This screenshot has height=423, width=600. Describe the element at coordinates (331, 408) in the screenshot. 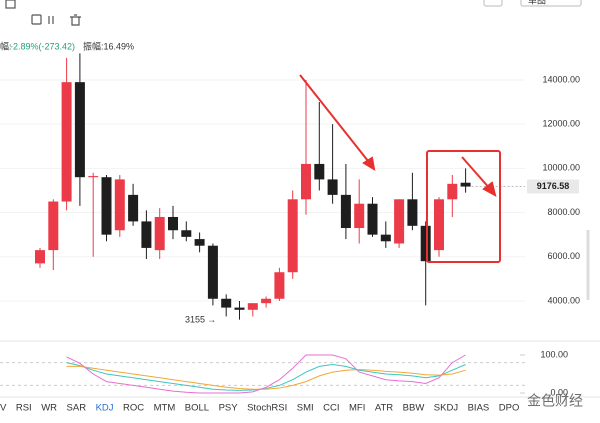

I see `indicator-tab: CCI` at that location.